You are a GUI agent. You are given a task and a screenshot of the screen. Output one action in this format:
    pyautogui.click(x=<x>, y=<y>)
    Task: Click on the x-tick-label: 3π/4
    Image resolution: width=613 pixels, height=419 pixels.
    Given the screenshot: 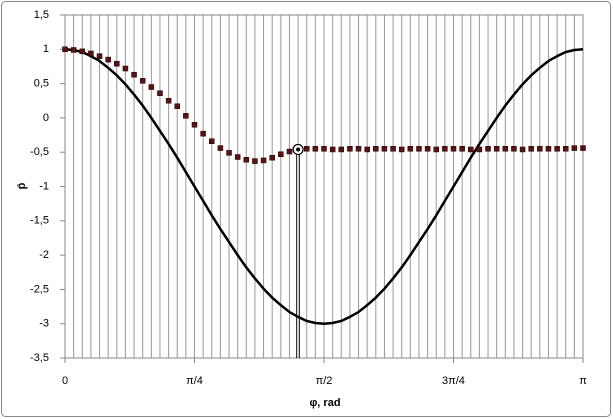 What is the action you would take?
    pyautogui.click(x=453, y=381)
    